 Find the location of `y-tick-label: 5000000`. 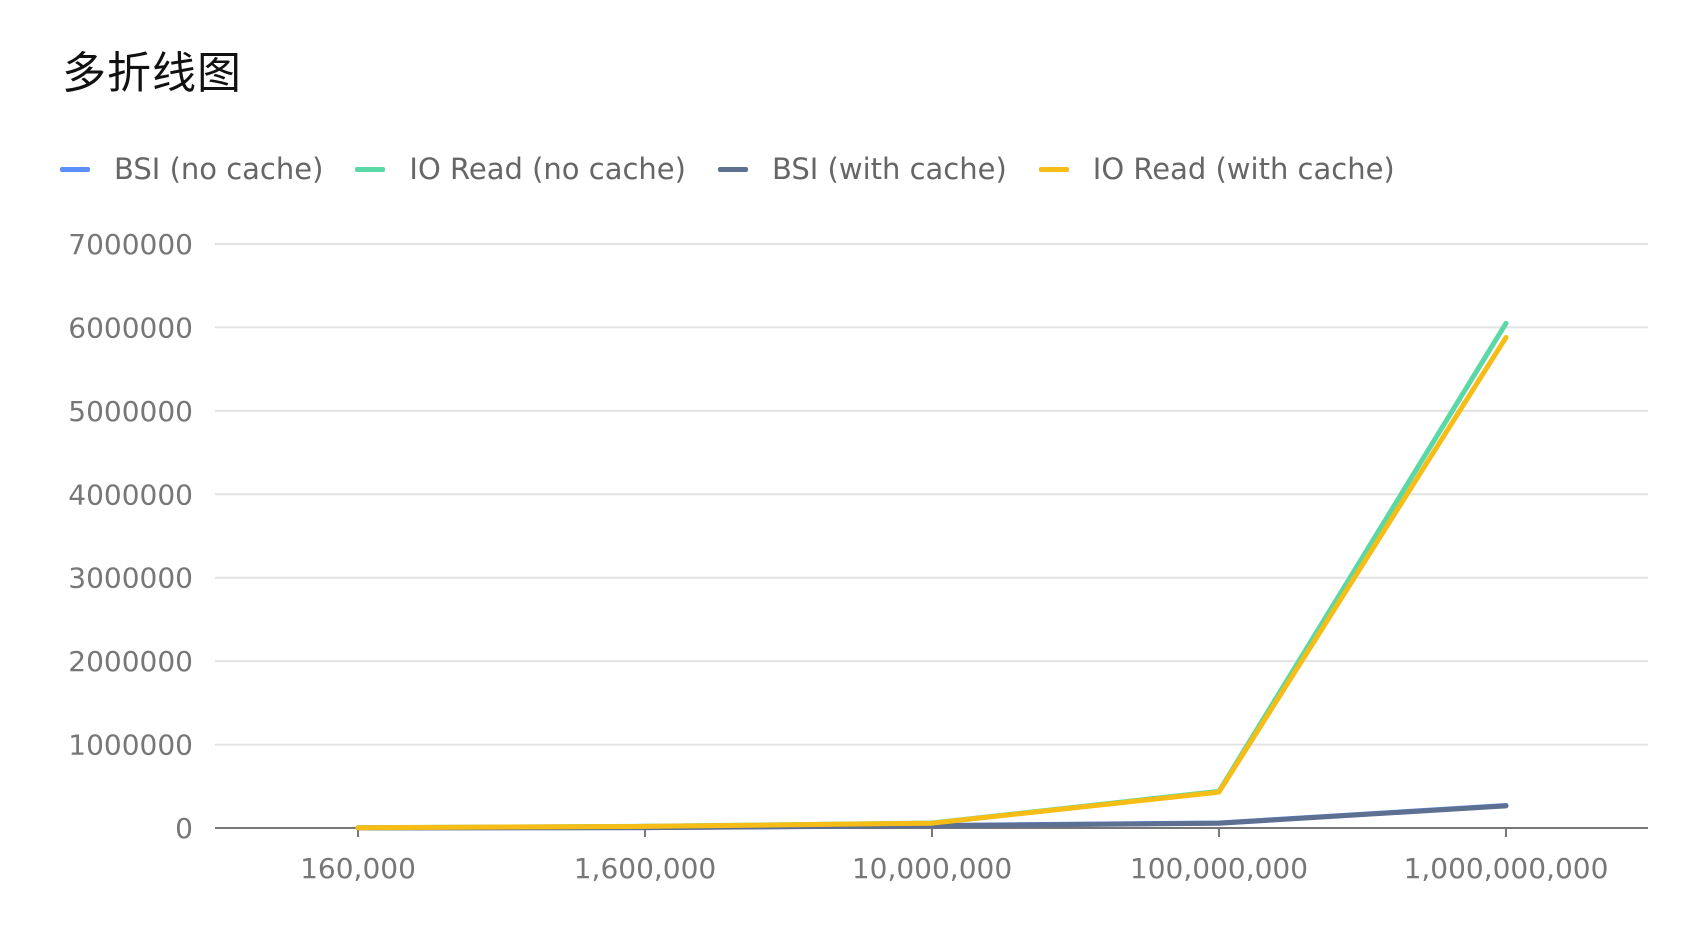

y-tick-label: 5000000 is located at coordinates (130, 411).